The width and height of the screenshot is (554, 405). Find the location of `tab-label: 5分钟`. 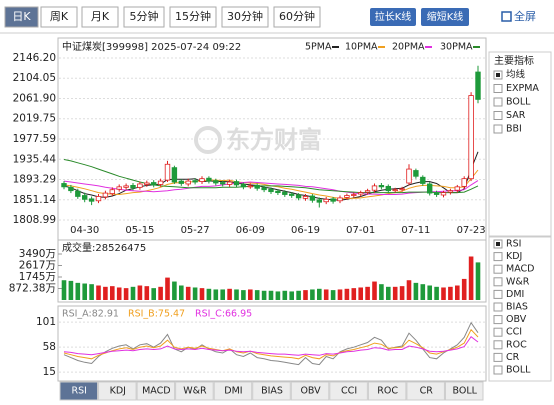

tab-label: 5分钟 is located at coordinates (144, 16).